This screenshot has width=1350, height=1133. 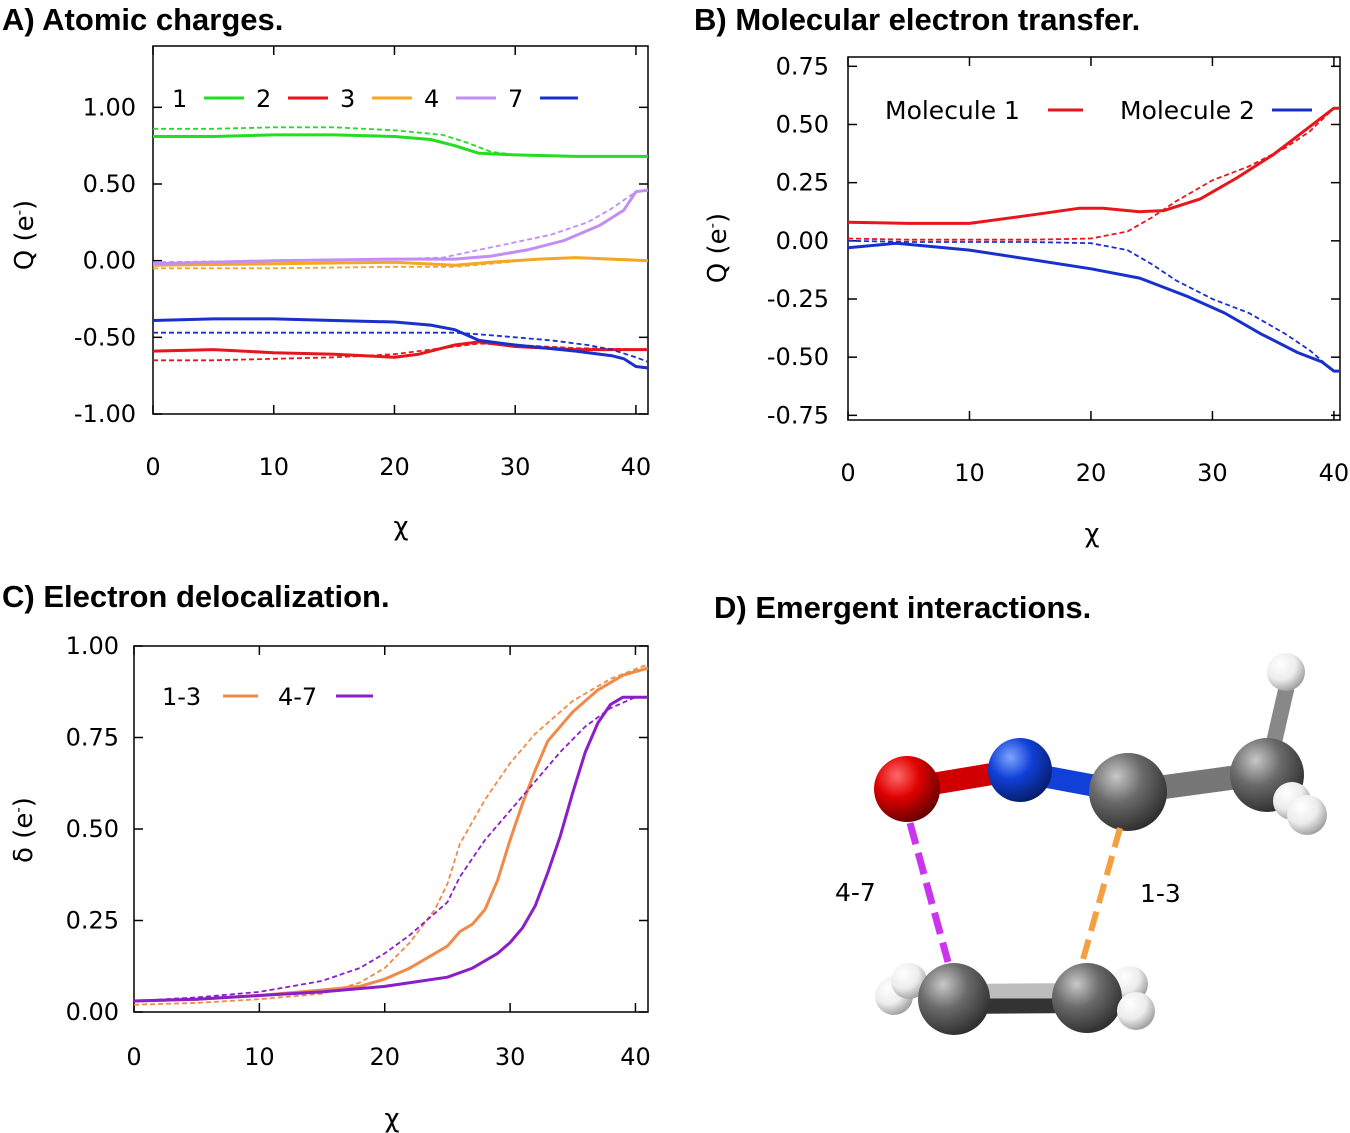 I want to click on legend-label: 1-3, so click(x=181, y=697).